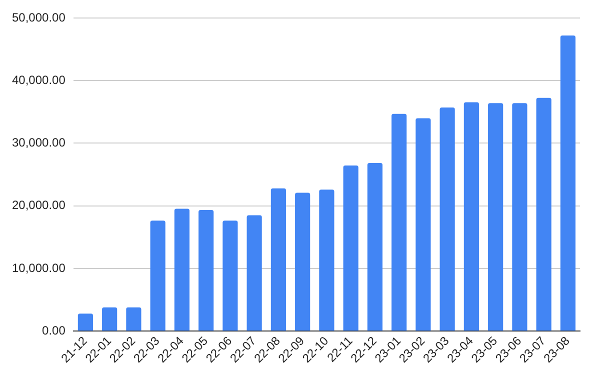  Describe the element at coordinates (39, 267) in the screenshot. I see `y-tick-label: 10,000.00` at that location.